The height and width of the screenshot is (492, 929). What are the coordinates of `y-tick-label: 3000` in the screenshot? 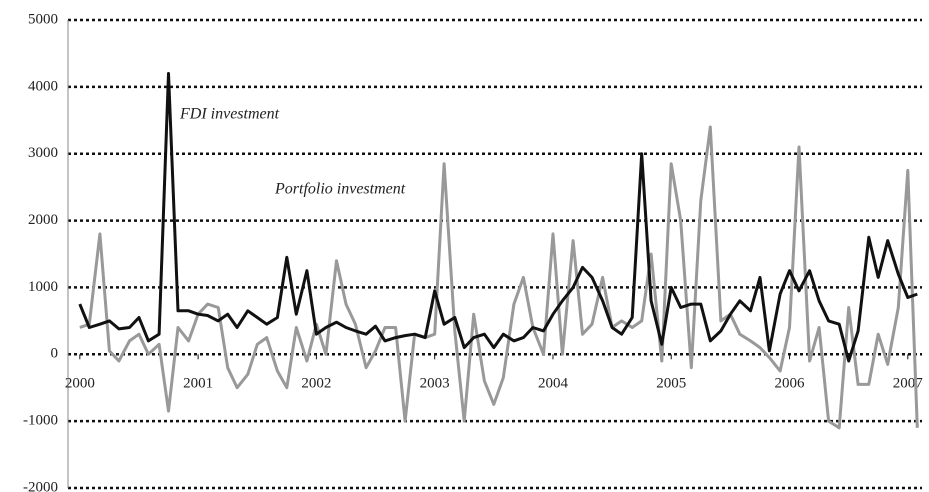 It's located at (43, 153).